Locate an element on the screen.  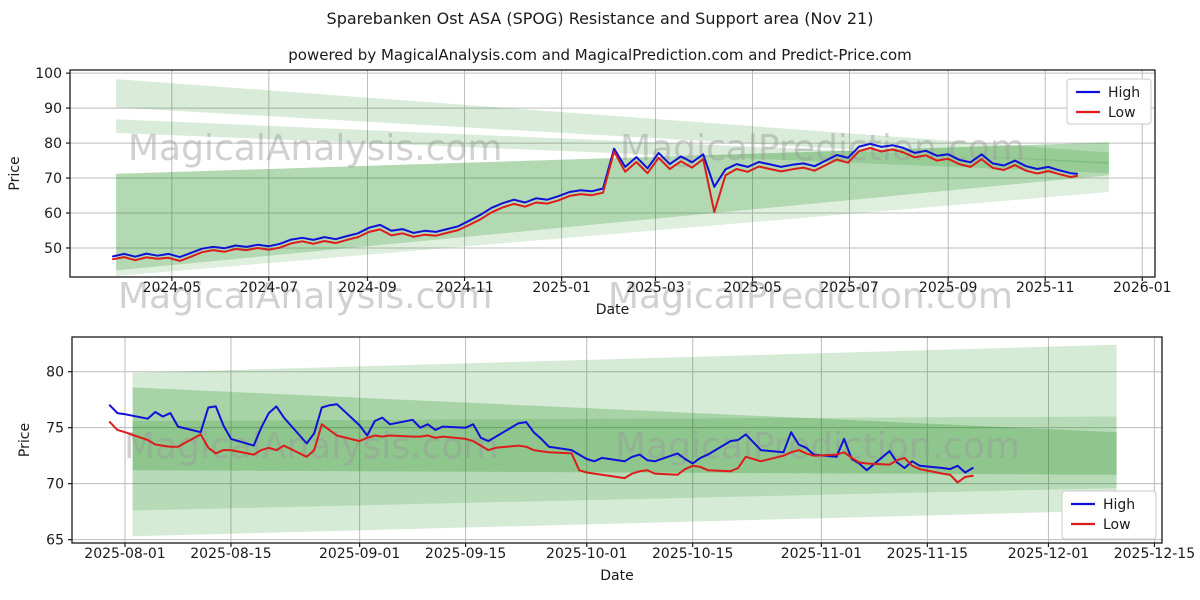
x-tick-label: 2025-11-15 is located at coordinates (927, 554).